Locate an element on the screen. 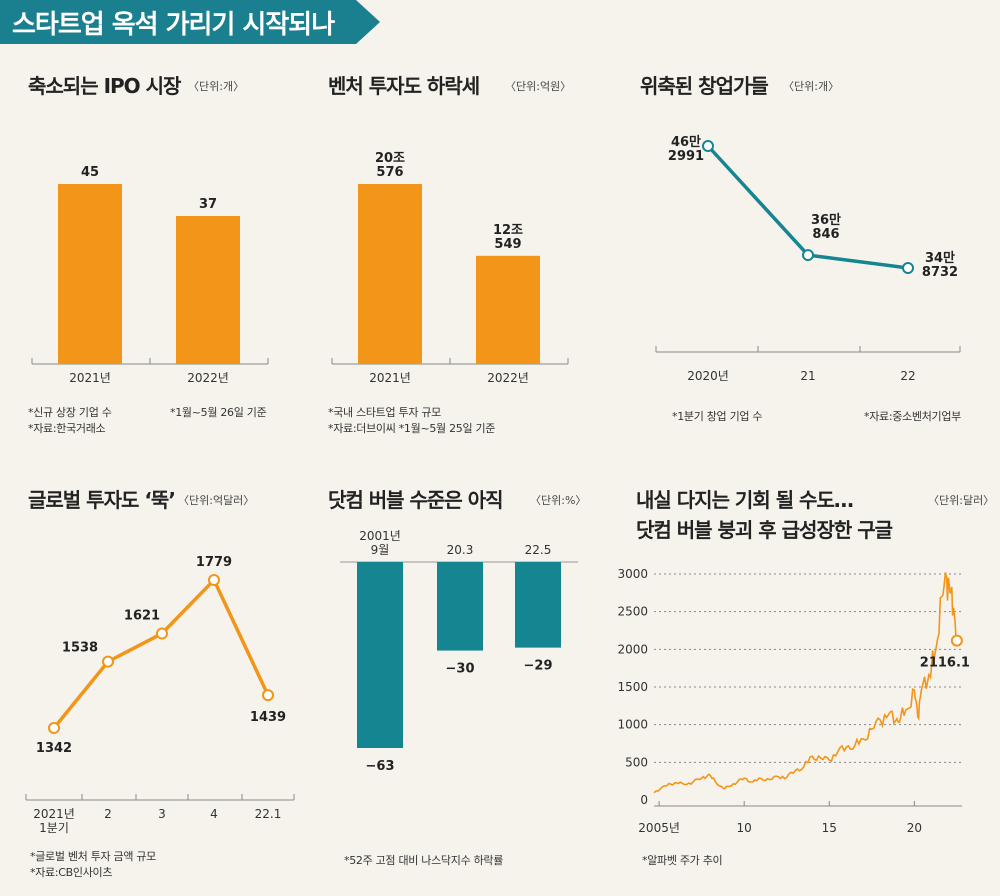  panel1-note-3: *자료:한국거래소 is located at coordinates (67, 428).